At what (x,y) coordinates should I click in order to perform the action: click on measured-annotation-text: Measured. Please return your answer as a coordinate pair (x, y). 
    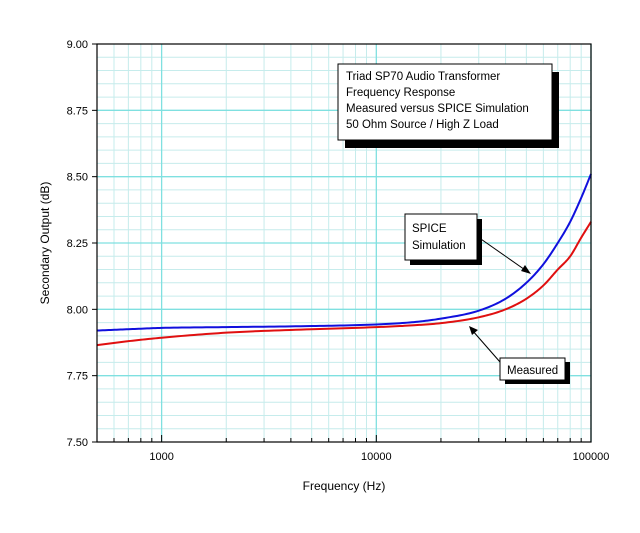
    Looking at the image, I should click on (532, 371).